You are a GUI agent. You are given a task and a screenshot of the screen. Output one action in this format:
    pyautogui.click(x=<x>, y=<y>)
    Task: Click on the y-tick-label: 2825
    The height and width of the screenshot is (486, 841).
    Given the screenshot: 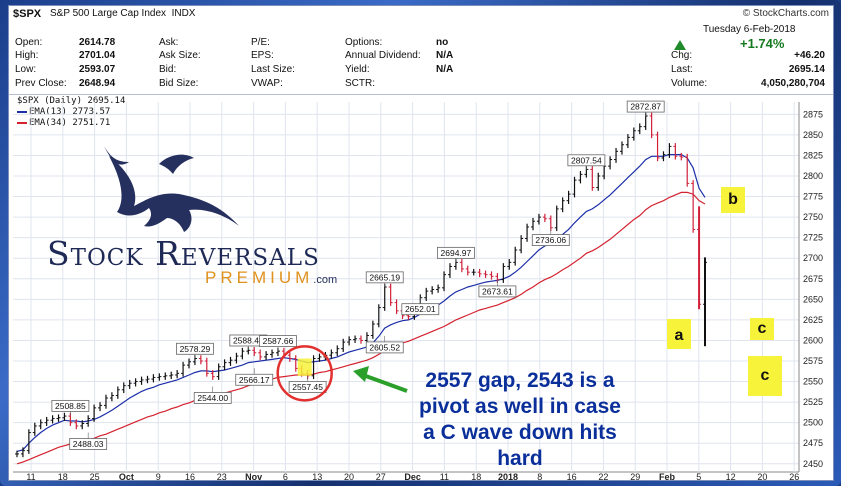 What is the action you would take?
    pyautogui.click(x=813, y=155)
    